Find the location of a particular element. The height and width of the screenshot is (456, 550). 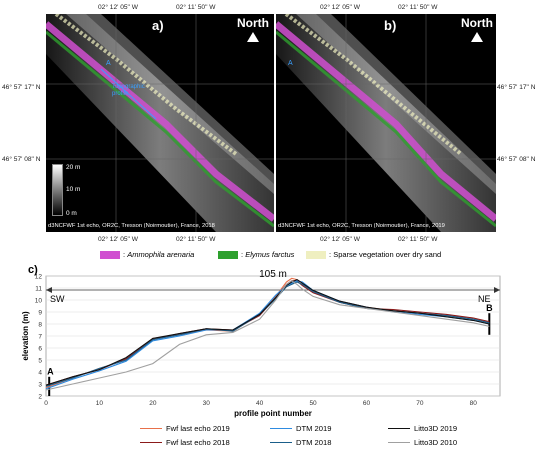

panel-a-label: a) is located at coordinates (158, 25).